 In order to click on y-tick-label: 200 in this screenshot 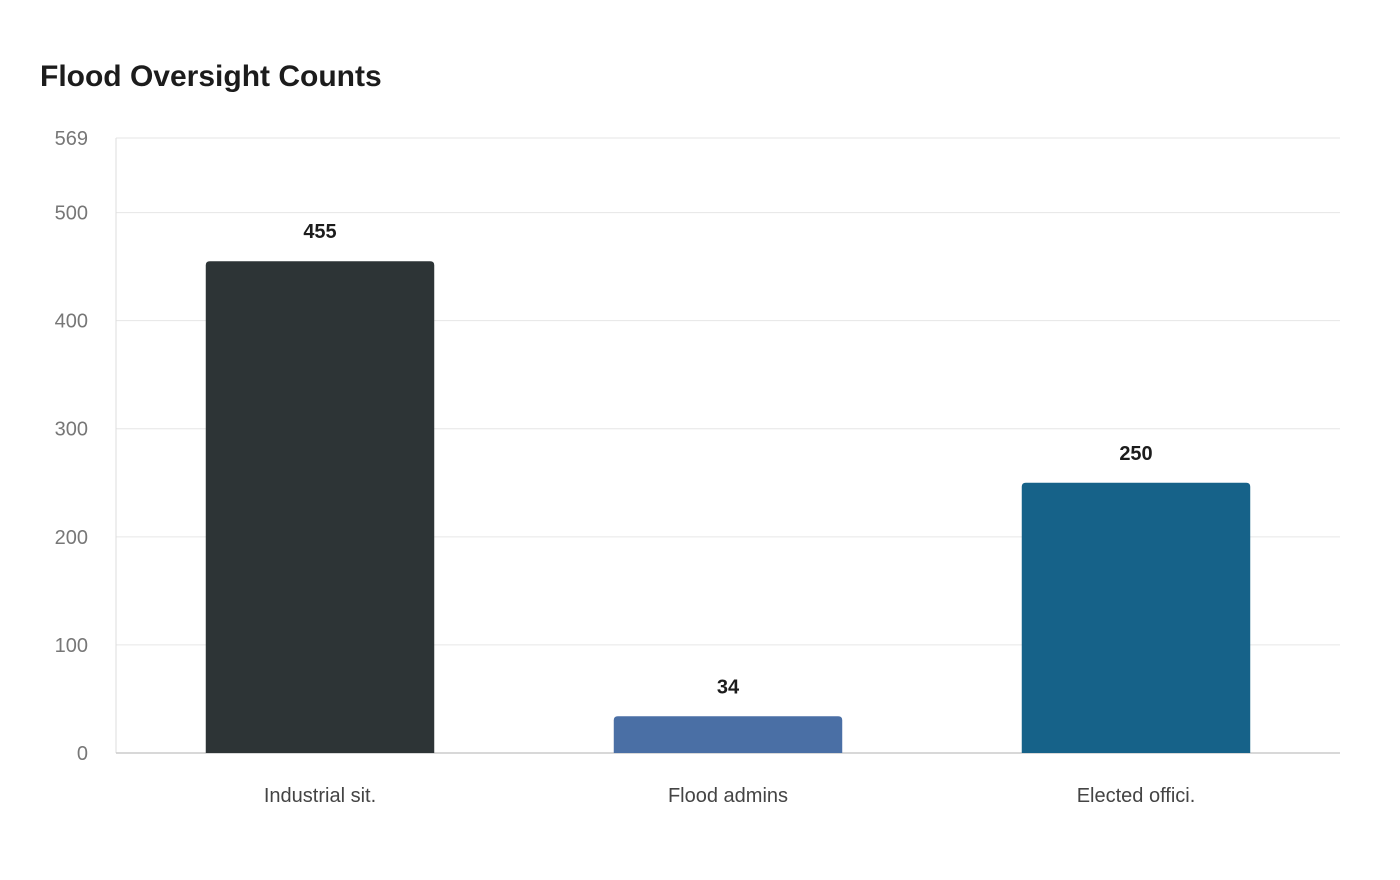, I will do `click(71, 538)`.